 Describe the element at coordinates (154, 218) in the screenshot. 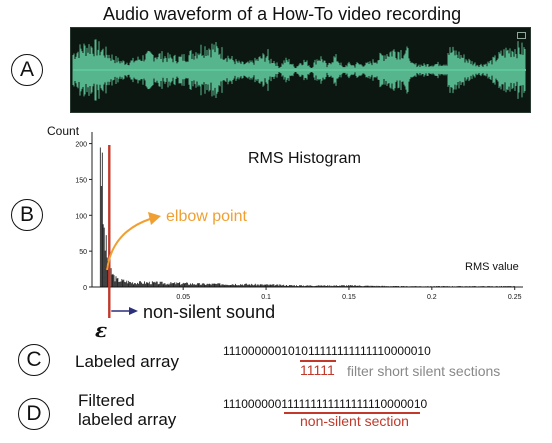

I see `elbow-arrow-head` at that location.